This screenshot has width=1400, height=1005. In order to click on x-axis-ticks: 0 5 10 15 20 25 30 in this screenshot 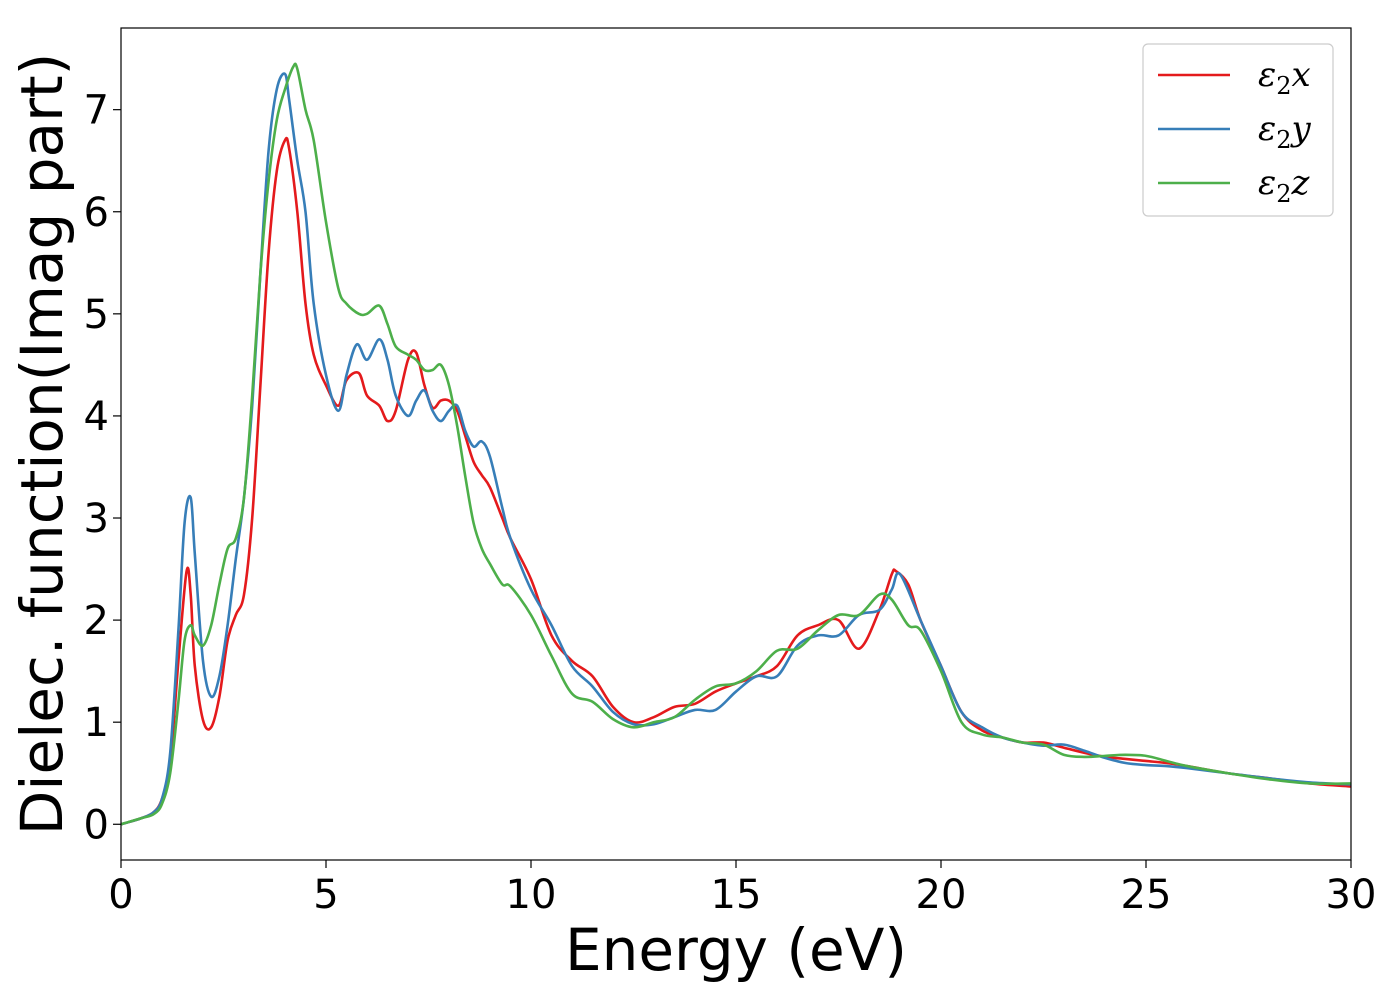, I will do `click(742, 889)`.